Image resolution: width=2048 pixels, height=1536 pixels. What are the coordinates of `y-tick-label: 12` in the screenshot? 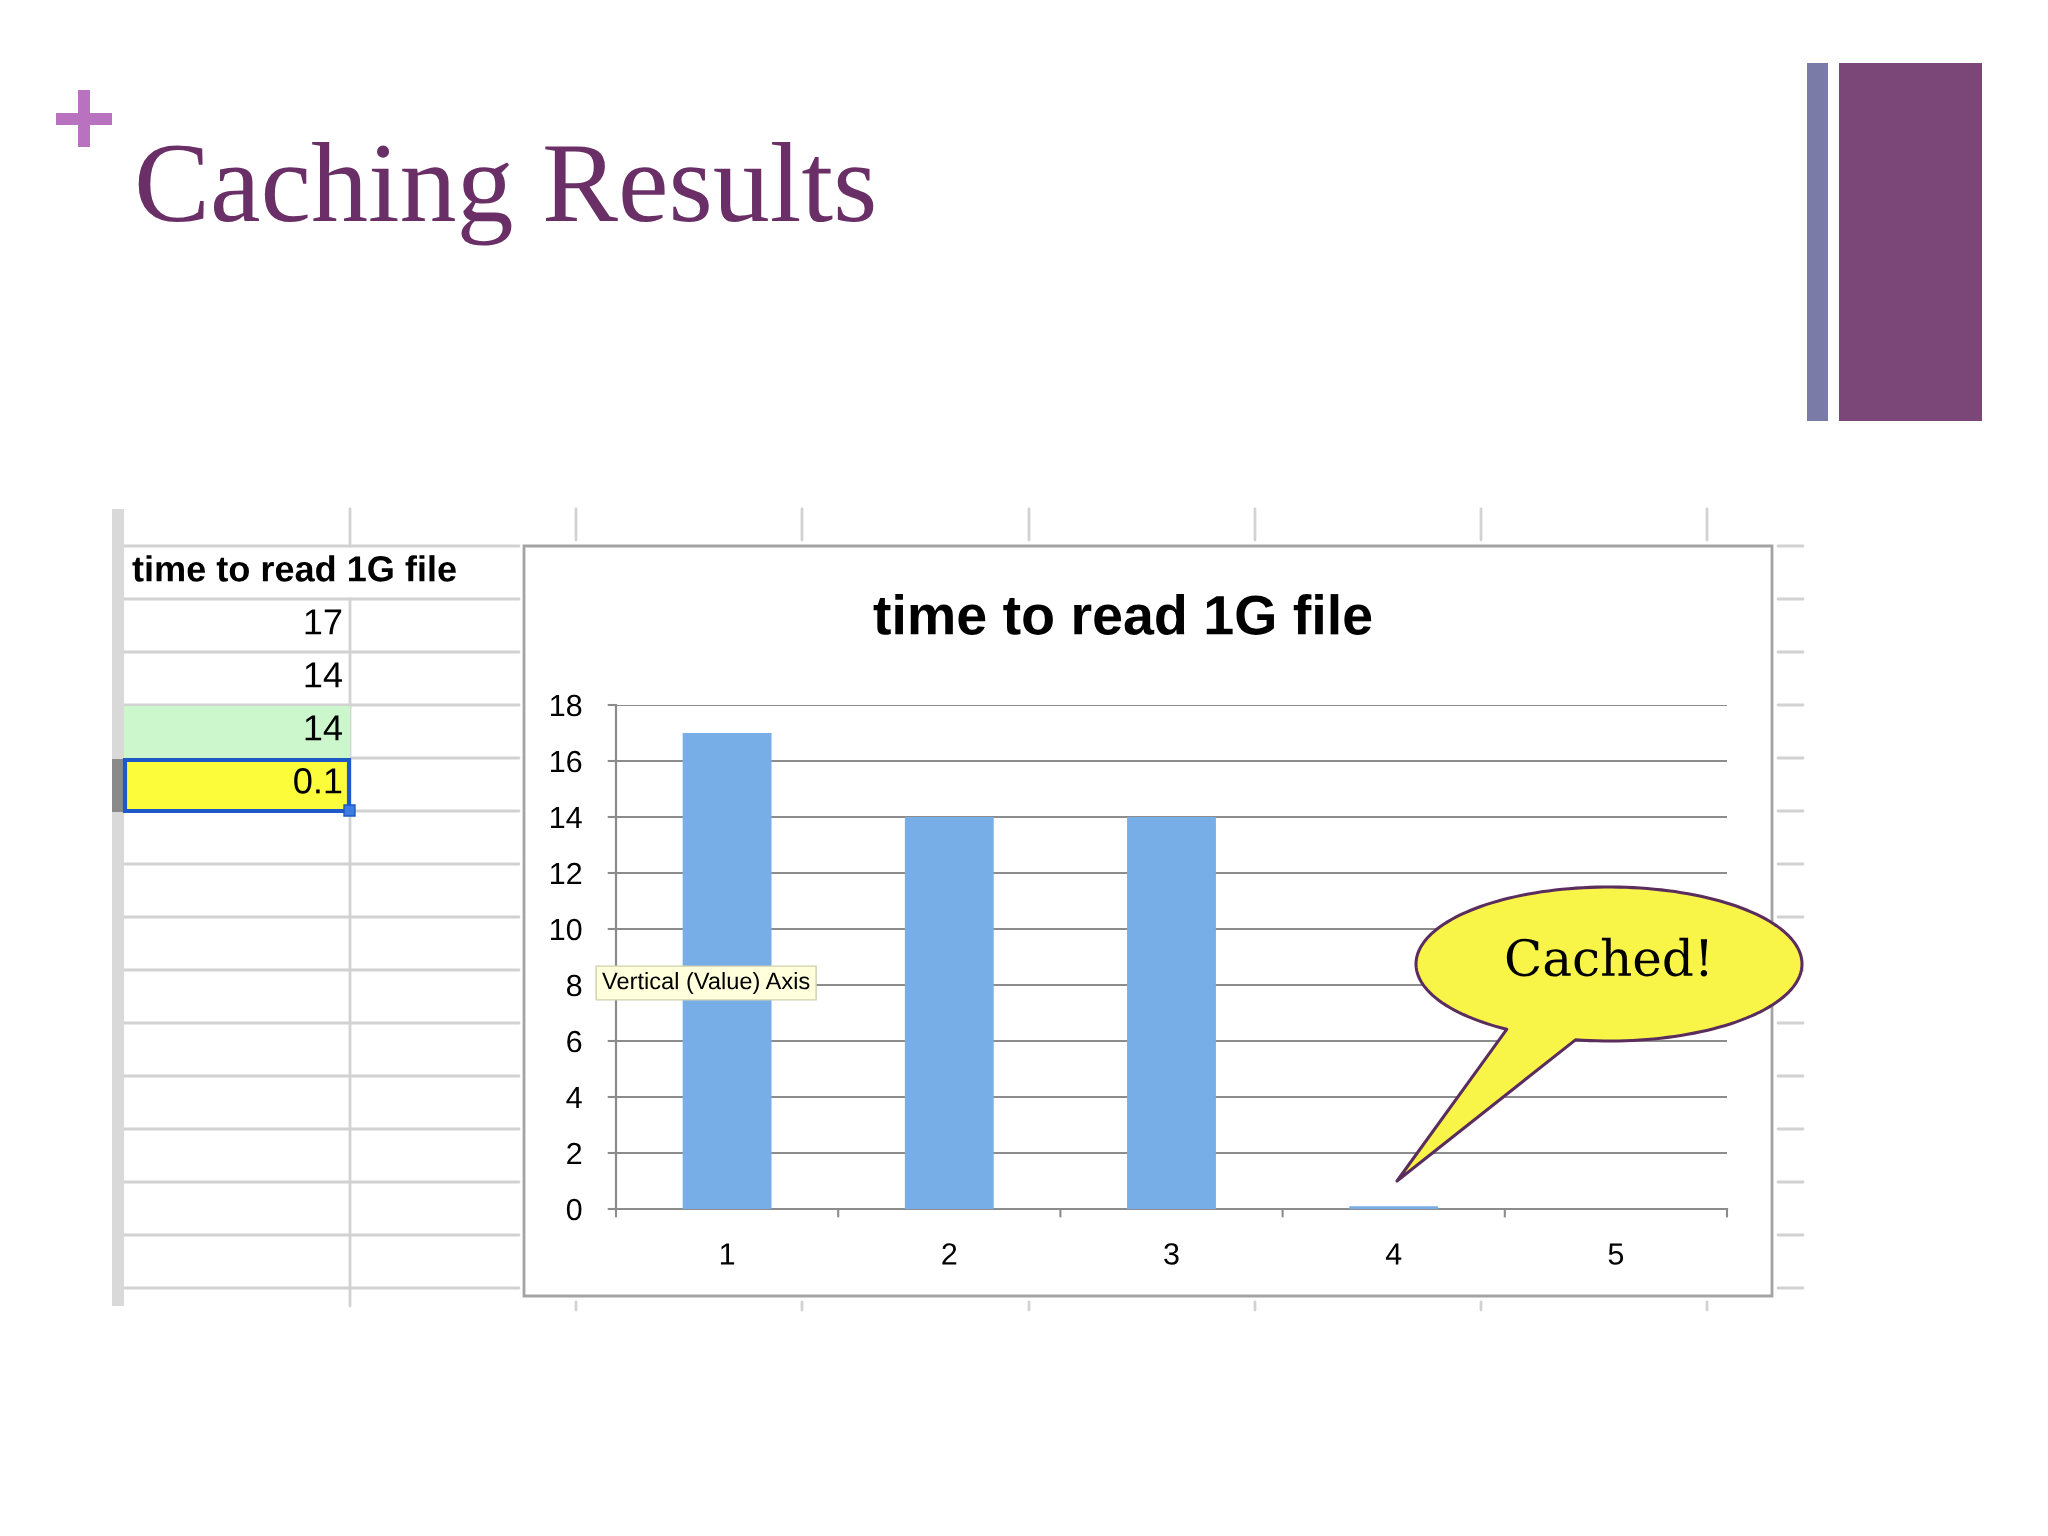 It's located at (566, 873).